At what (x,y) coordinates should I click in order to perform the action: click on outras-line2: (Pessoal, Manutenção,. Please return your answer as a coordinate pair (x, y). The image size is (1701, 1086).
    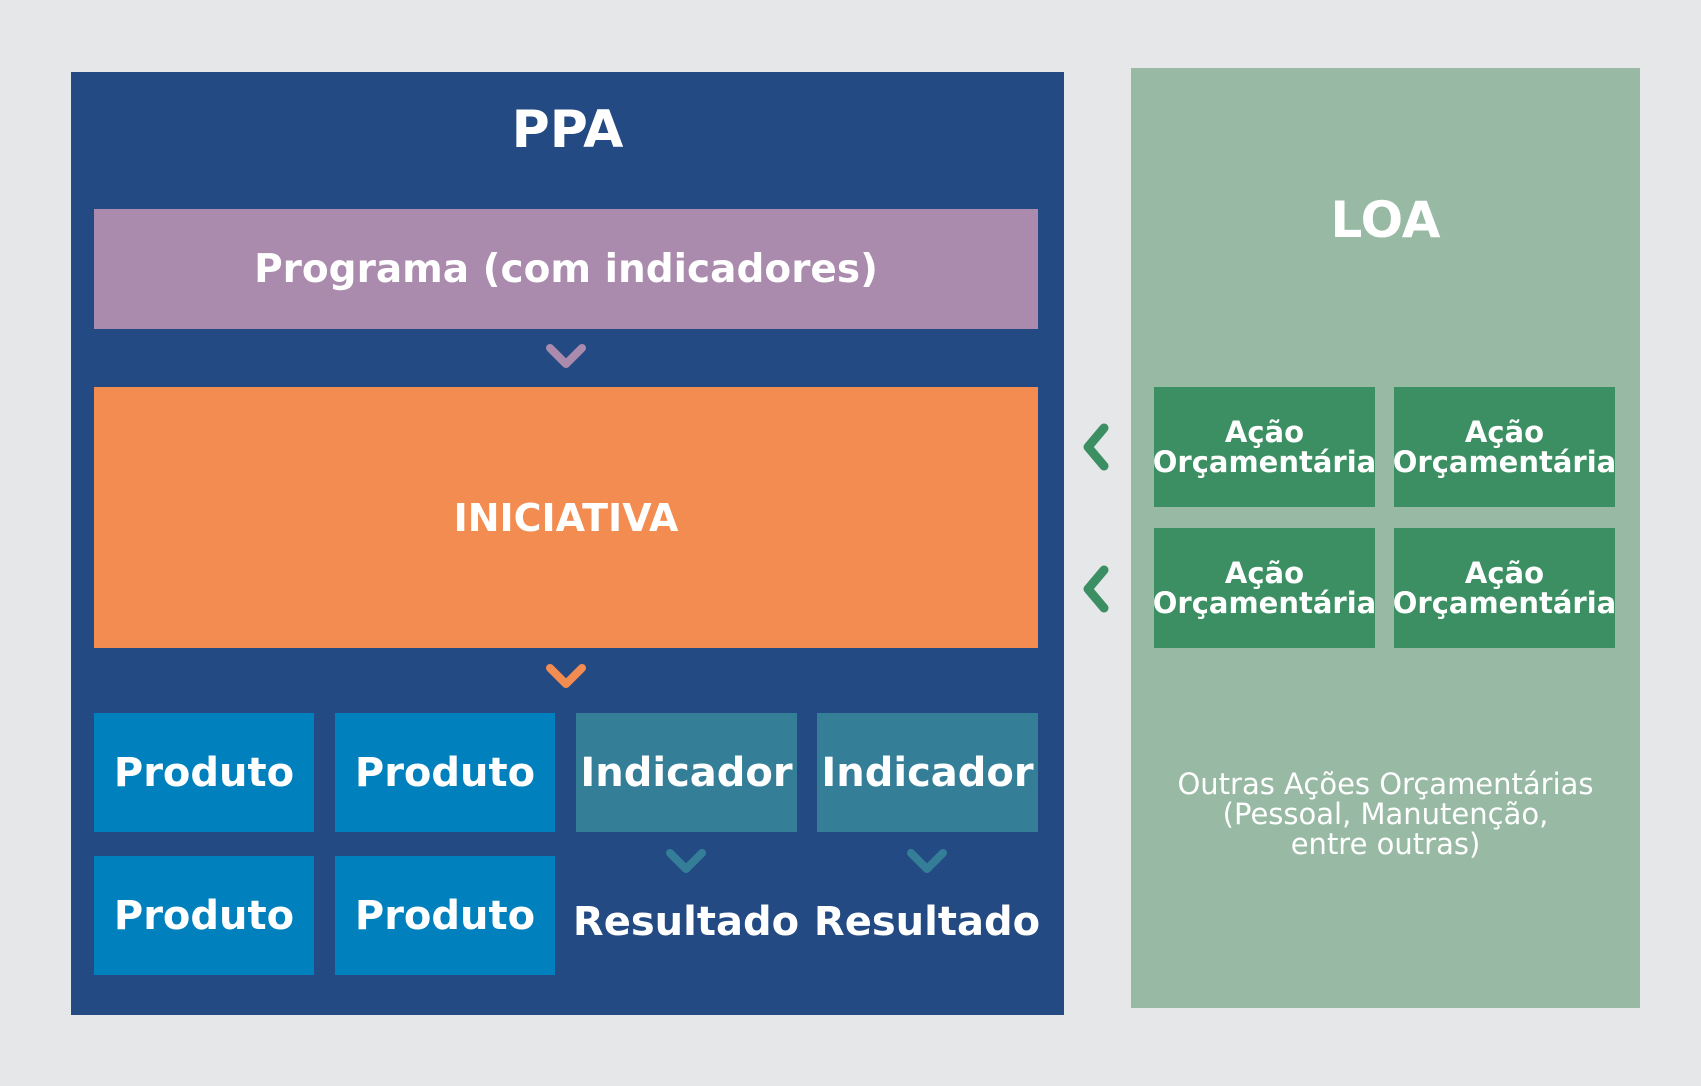
    Looking at the image, I should click on (1385, 814).